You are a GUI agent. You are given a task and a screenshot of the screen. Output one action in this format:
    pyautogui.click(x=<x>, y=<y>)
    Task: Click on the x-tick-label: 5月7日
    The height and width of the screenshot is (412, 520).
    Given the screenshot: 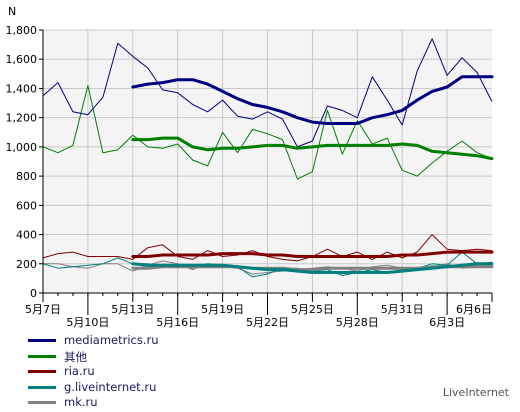 What is the action you would take?
    pyautogui.click(x=43, y=309)
    